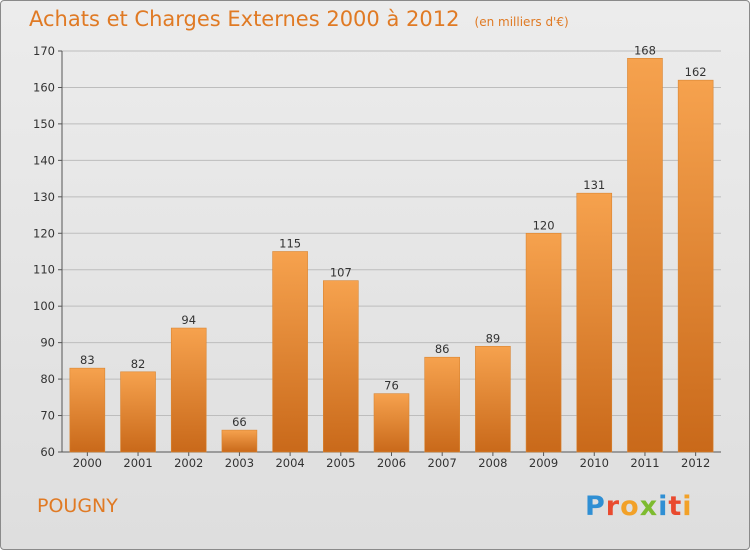 The image size is (750, 550). I want to click on commune-name: POUGNY, so click(77, 506).